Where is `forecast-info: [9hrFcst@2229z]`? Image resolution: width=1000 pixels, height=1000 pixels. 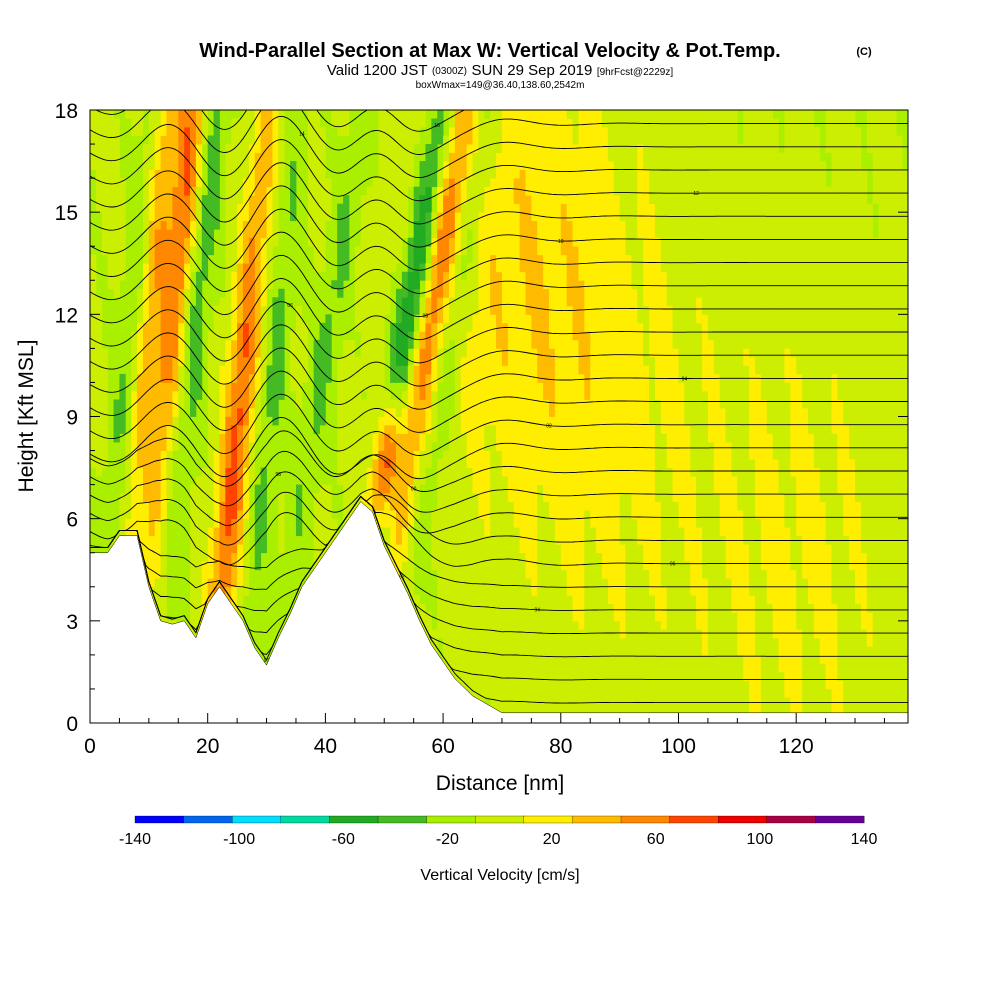
forecast-info: [9hrFcst@2229z] is located at coordinates (635, 72).